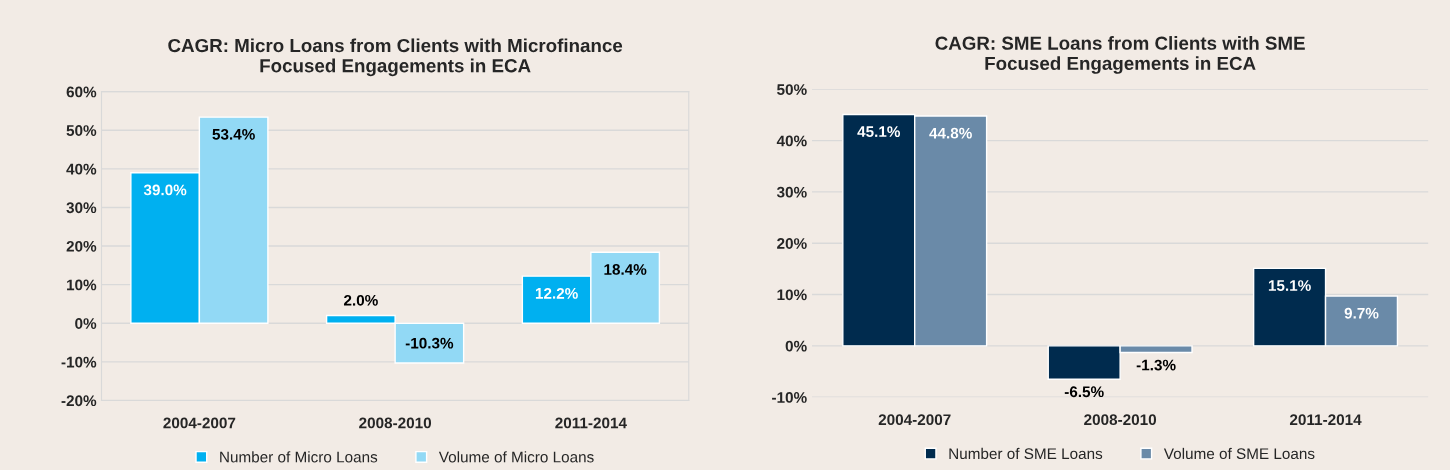 This screenshot has height=470, width=1450. What do you see at coordinates (429, 343) in the screenshot?
I see `data-label: -10.3%` at bounding box center [429, 343].